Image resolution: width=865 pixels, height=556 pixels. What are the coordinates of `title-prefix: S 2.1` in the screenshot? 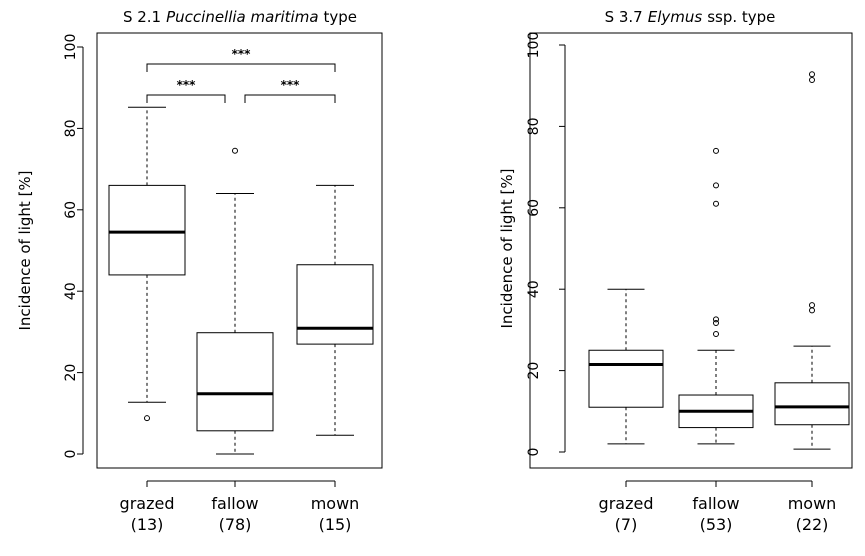 It's located at (142, 17).